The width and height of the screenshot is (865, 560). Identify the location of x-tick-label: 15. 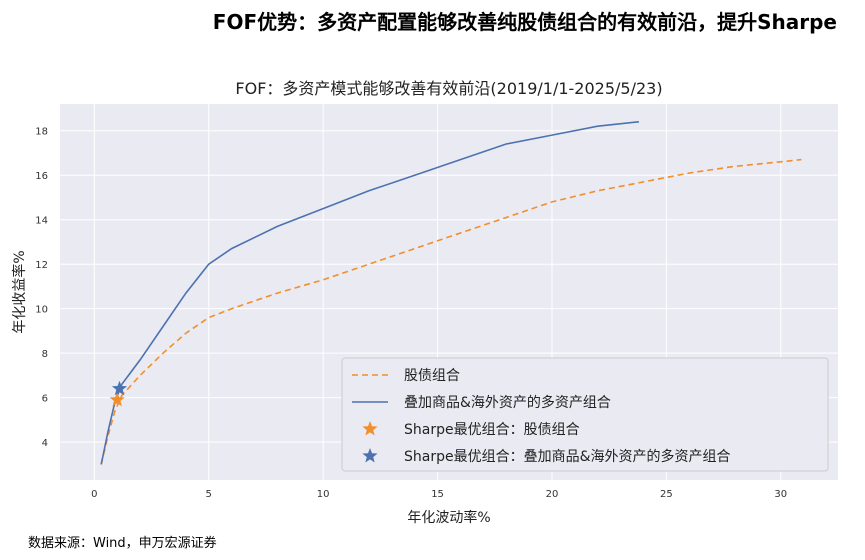
(437, 494).